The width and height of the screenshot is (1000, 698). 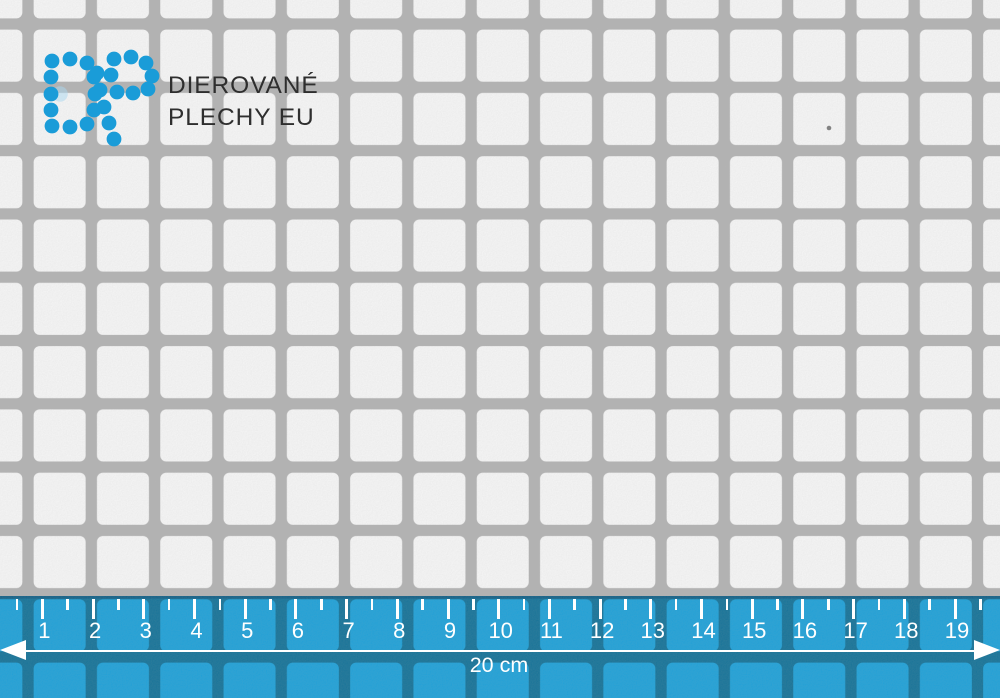 I want to click on brand-name-line1: DIEROVANÉ, so click(x=243, y=85).